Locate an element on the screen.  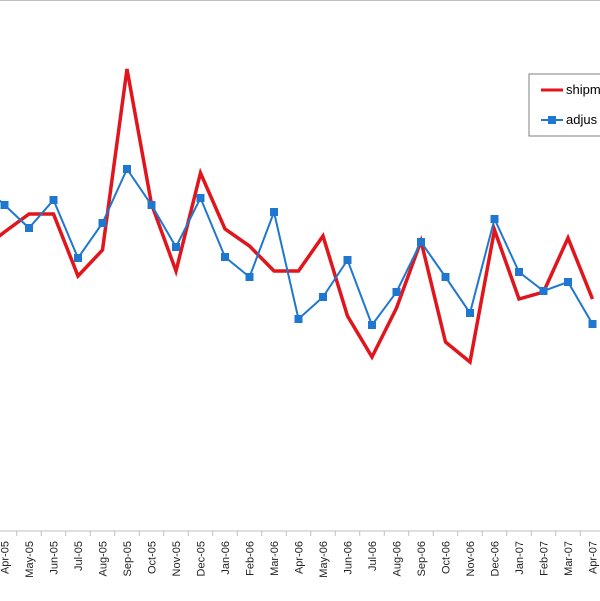
x-tick-label: Jun-06 is located at coordinates (349, 558).